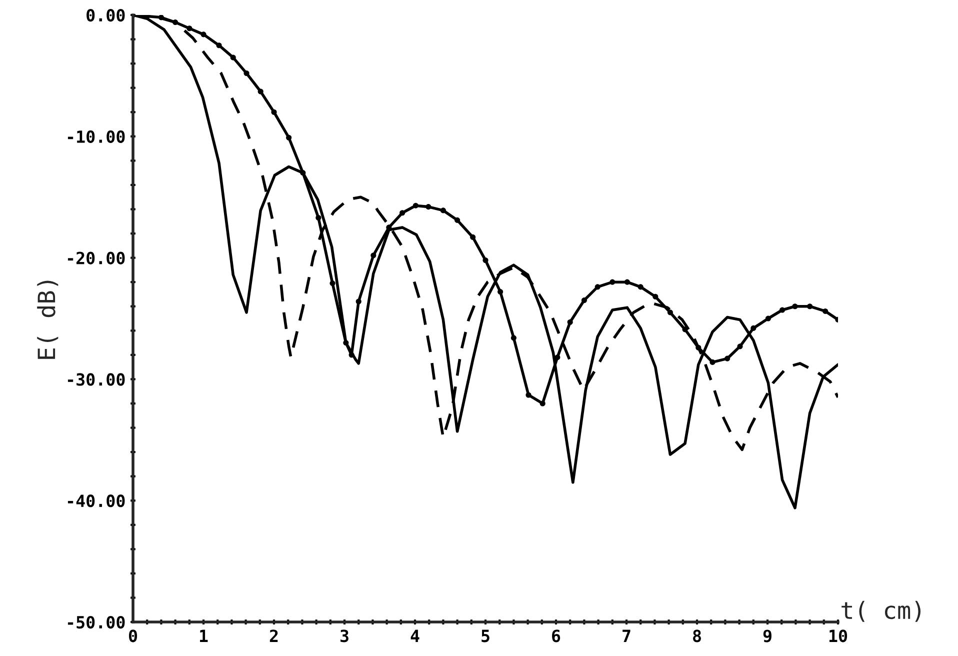 Image resolution: width=958 pixels, height=656 pixels. Describe the element at coordinates (96, 258) in the screenshot. I see `y-tick-label: -20.00` at that location.